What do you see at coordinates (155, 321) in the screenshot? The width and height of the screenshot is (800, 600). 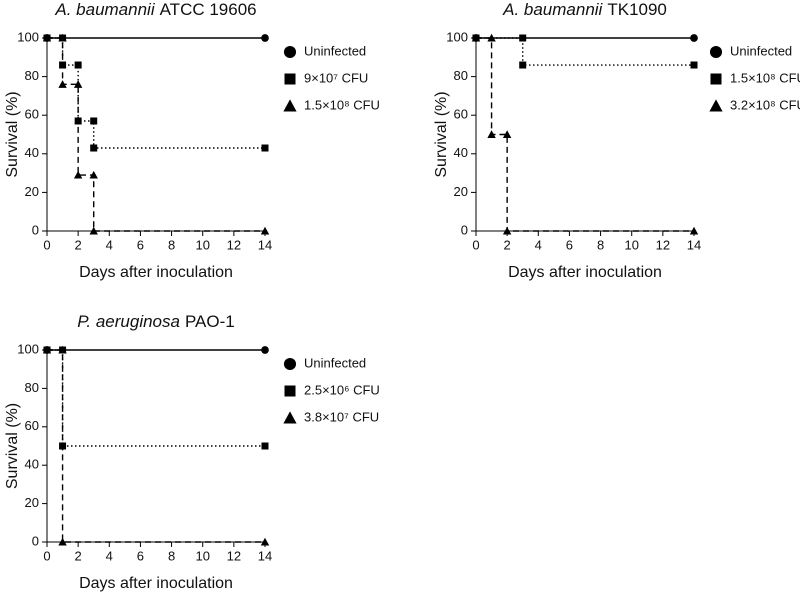 I see `chart-title: P. aeruginosa PAO-1` at bounding box center [155, 321].